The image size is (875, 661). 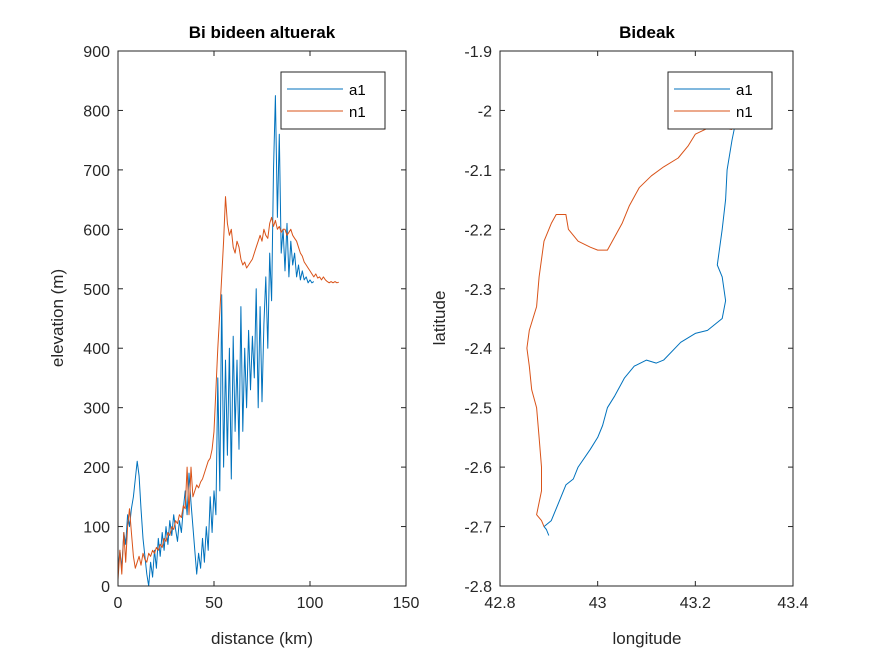 What do you see at coordinates (214, 603) in the screenshot?
I see `x-tick-label: 50` at bounding box center [214, 603].